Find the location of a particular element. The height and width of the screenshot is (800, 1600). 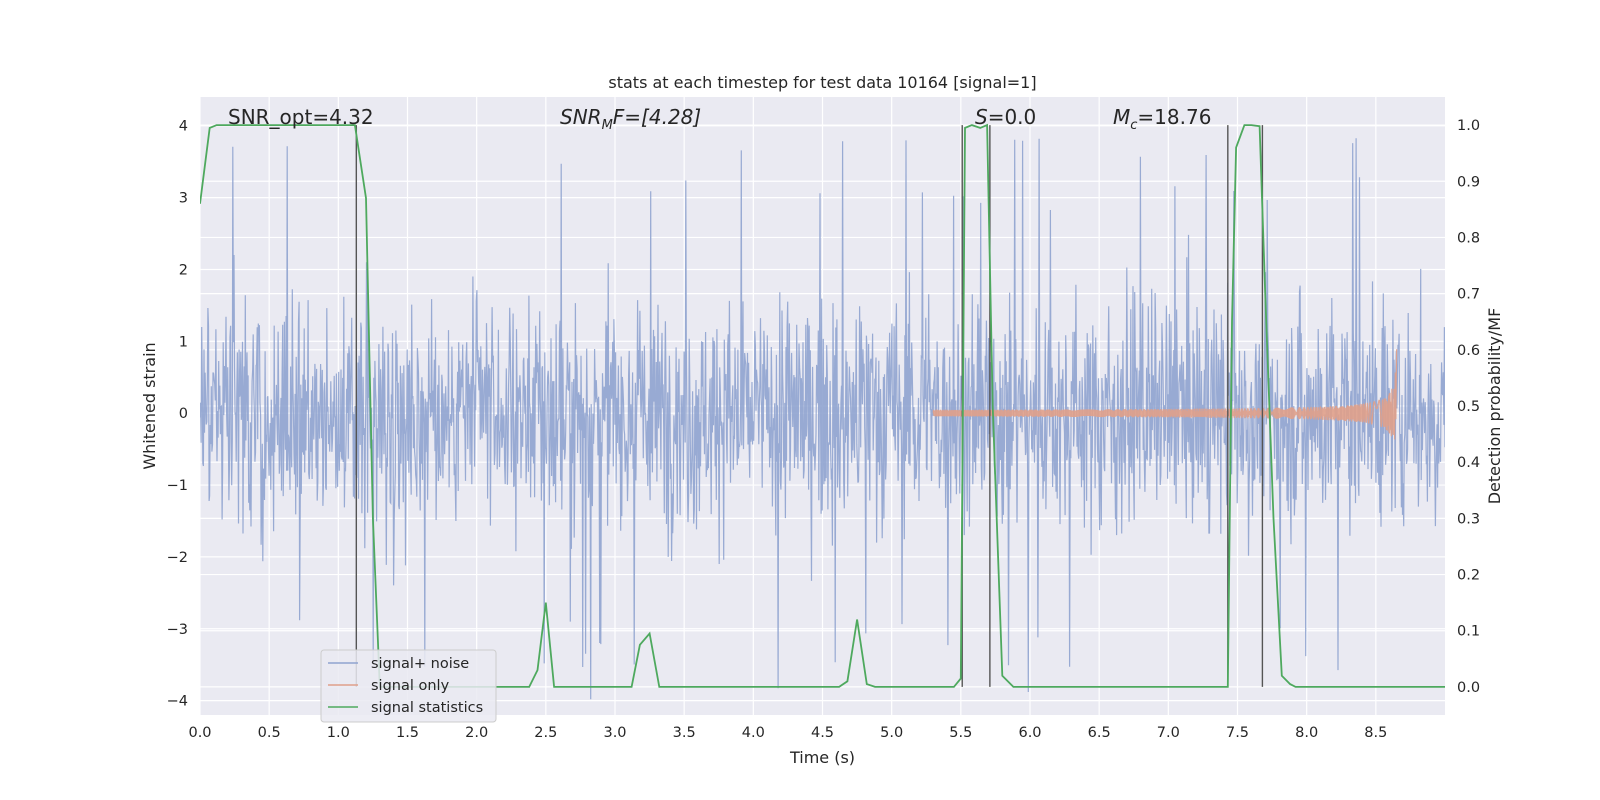

x-tick-label: 4.0 is located at coordinates (753, 733).